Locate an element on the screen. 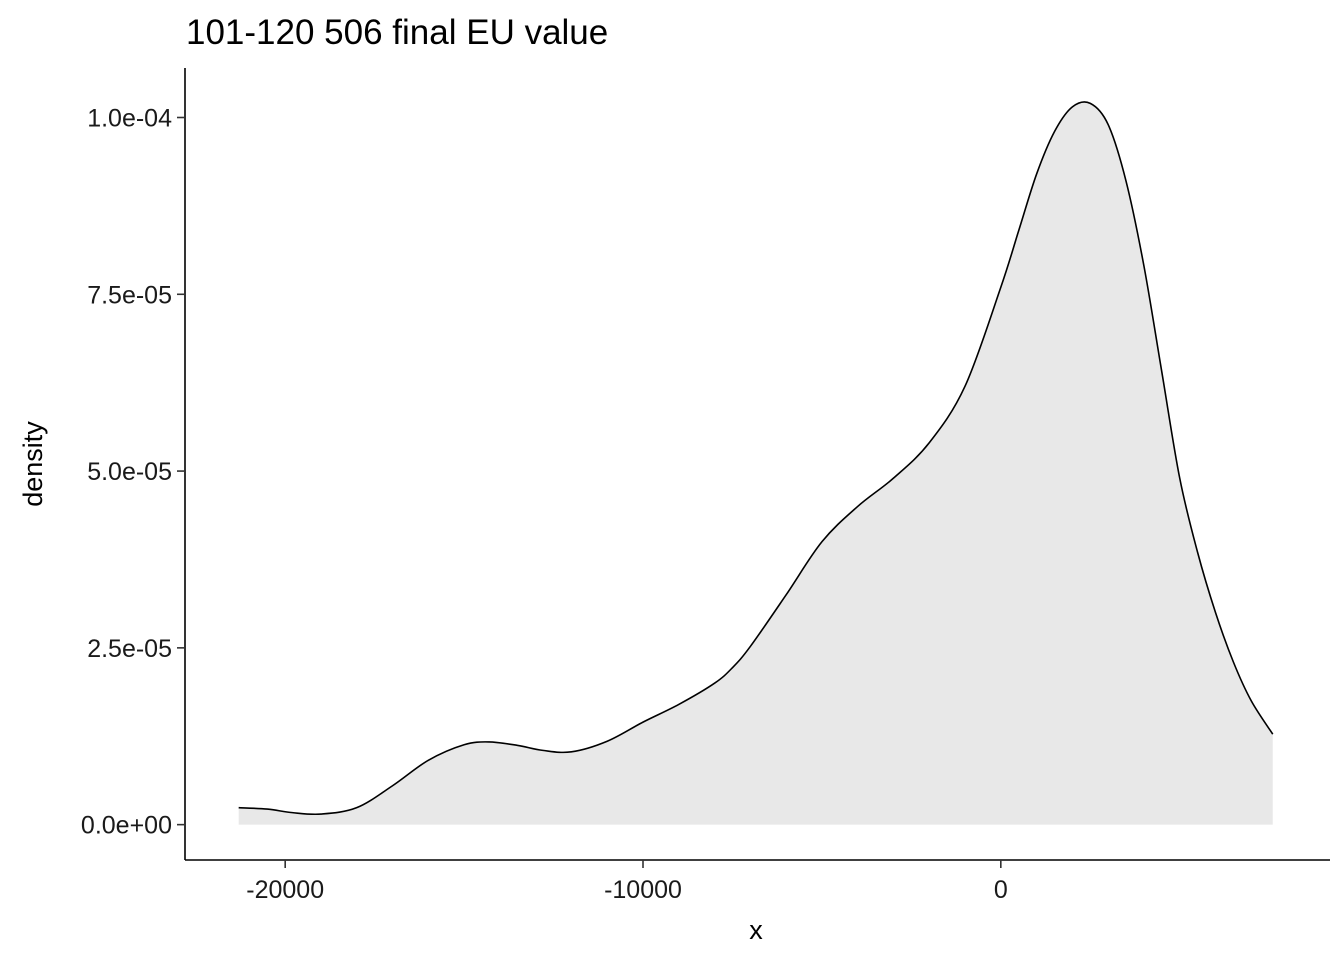 This screenshot has height=960, width=1344. y-tick-label: 1.0e-04 is located at coordinates (129, 119).